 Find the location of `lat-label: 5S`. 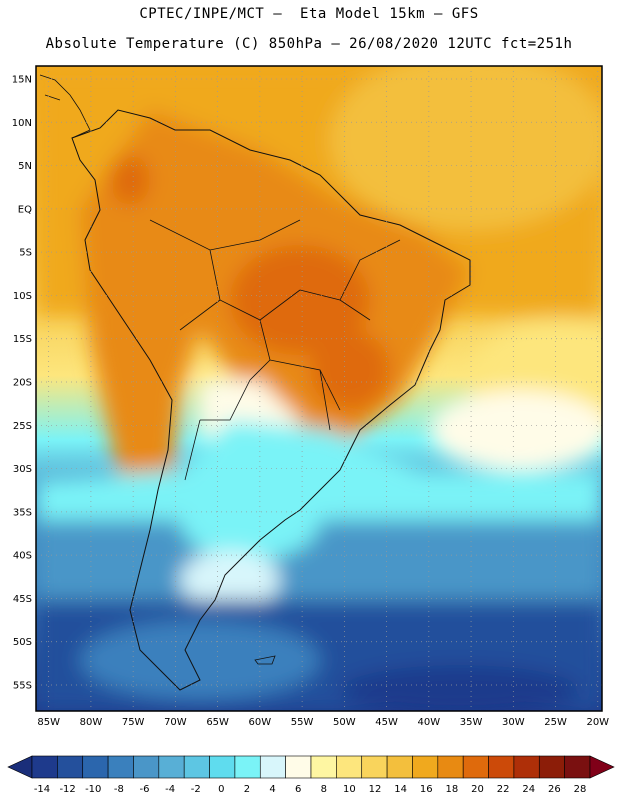

lat-label: 5S is located at coordinates (25, 253).